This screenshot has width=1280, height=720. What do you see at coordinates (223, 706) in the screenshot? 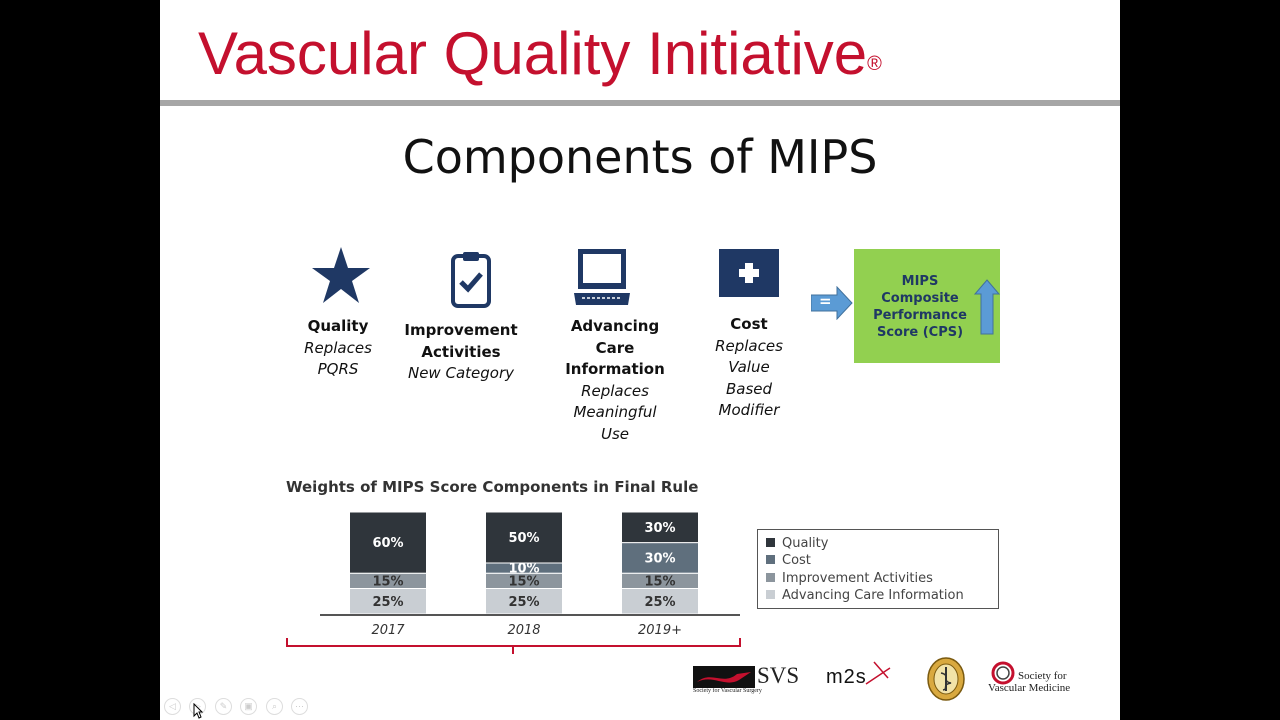
I see `pen-icon: ✎` at bounding box center [223, 706].